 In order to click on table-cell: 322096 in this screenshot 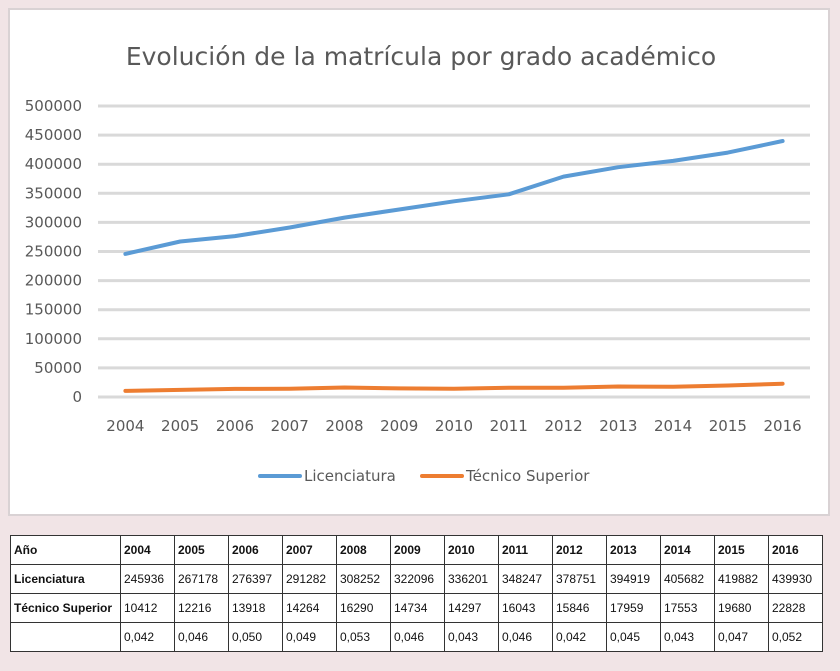, I will do `click(417, 579)`.